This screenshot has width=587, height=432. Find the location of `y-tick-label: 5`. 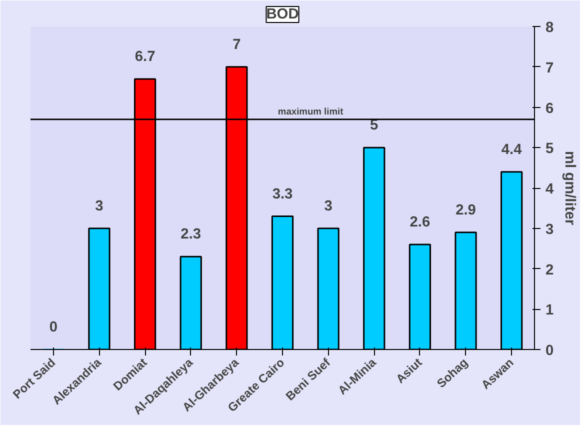

y-tick-label: 5 is located at coordinates (550, 149).